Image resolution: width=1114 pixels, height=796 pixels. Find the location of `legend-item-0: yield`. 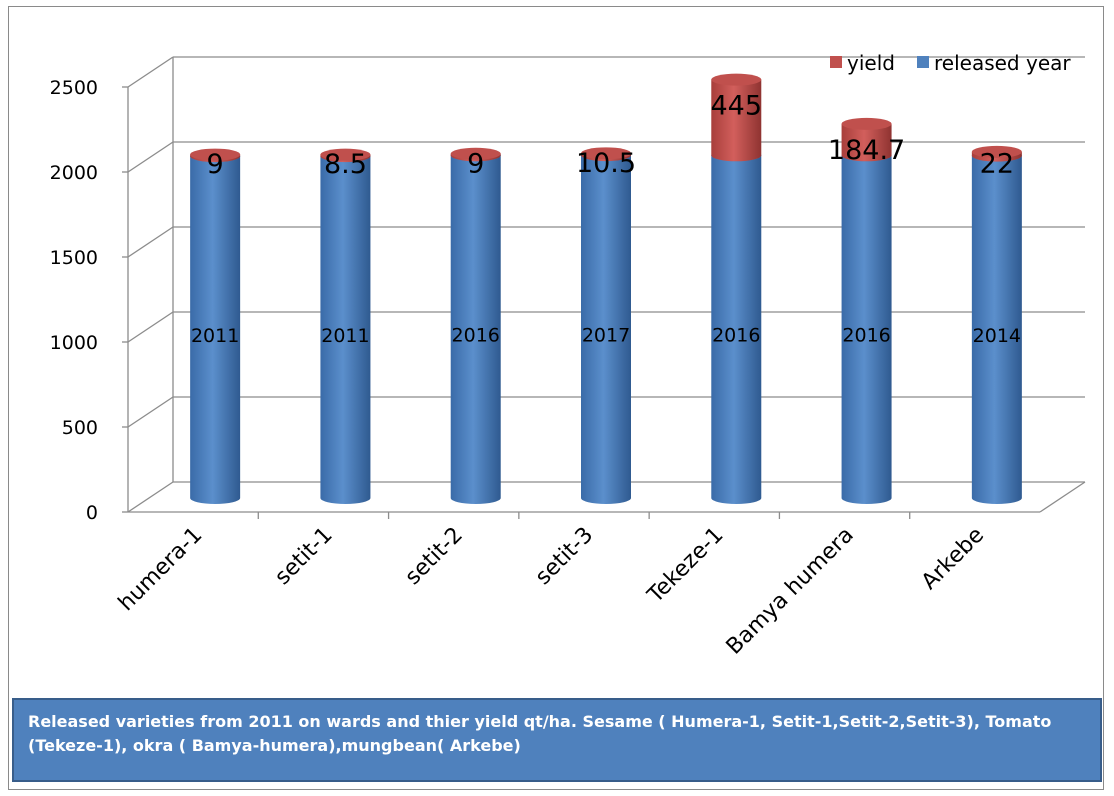

legend-item-0: yield is located at coordinates (862, 63).